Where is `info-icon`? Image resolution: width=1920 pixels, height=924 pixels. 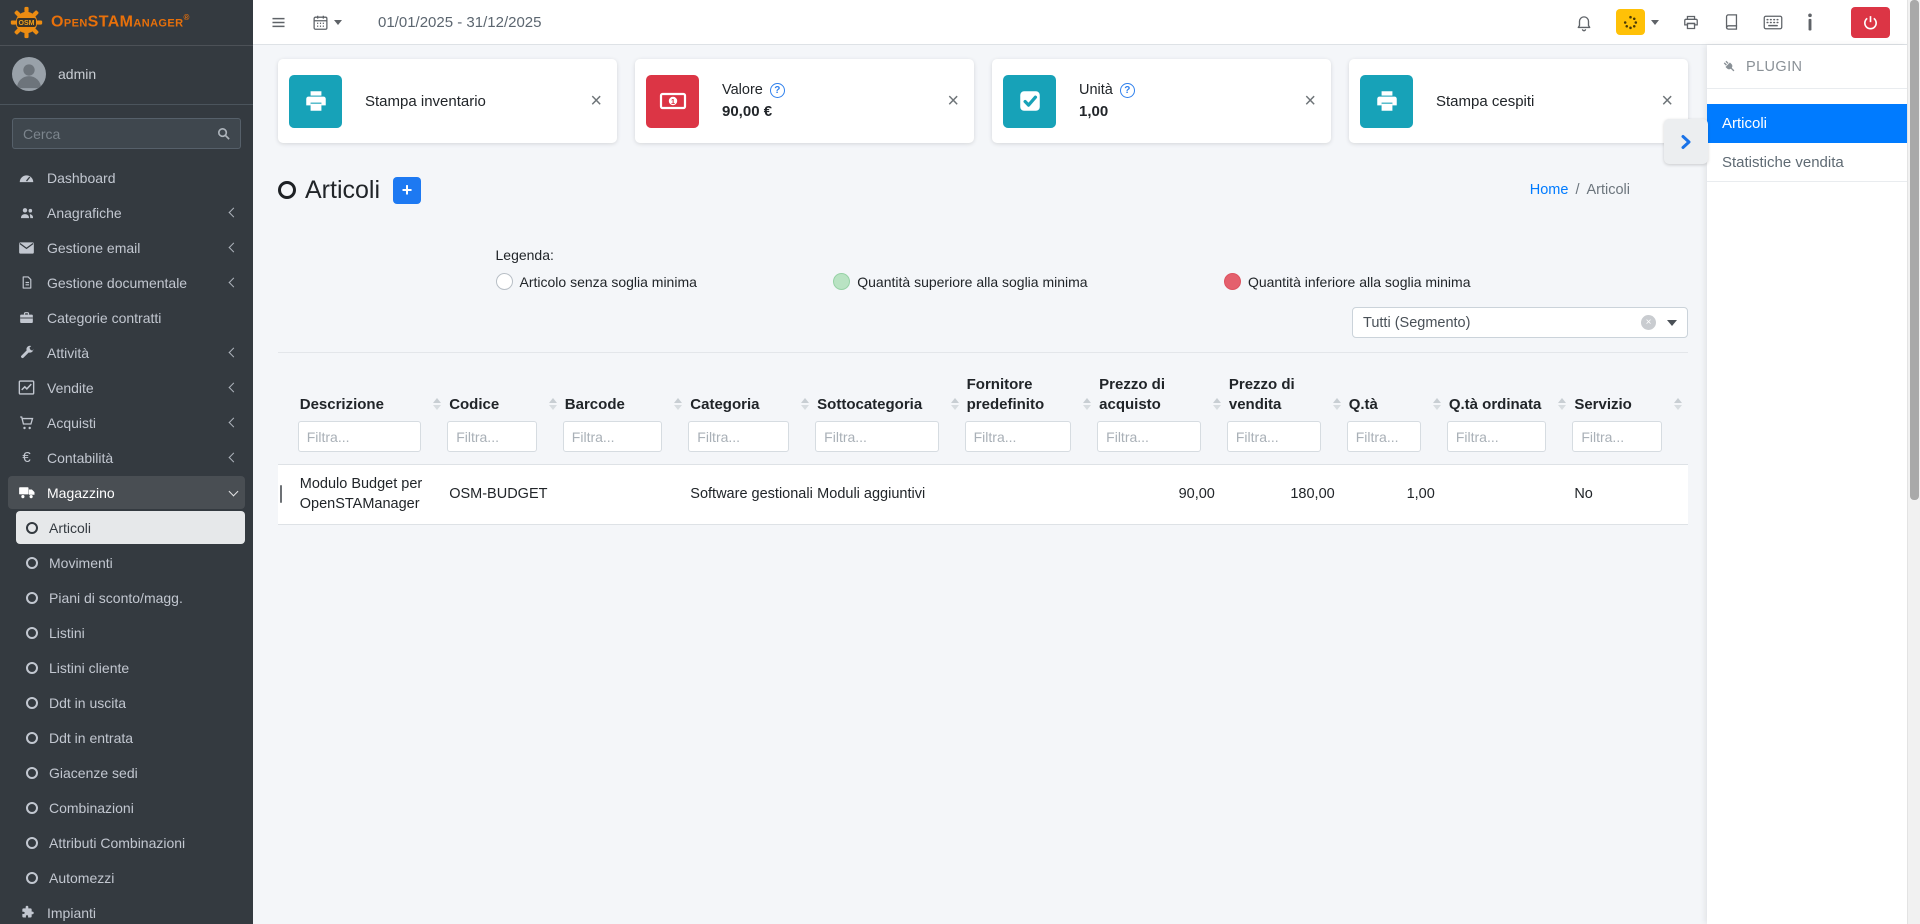
info-icon is located at coordinates (1810, 22).